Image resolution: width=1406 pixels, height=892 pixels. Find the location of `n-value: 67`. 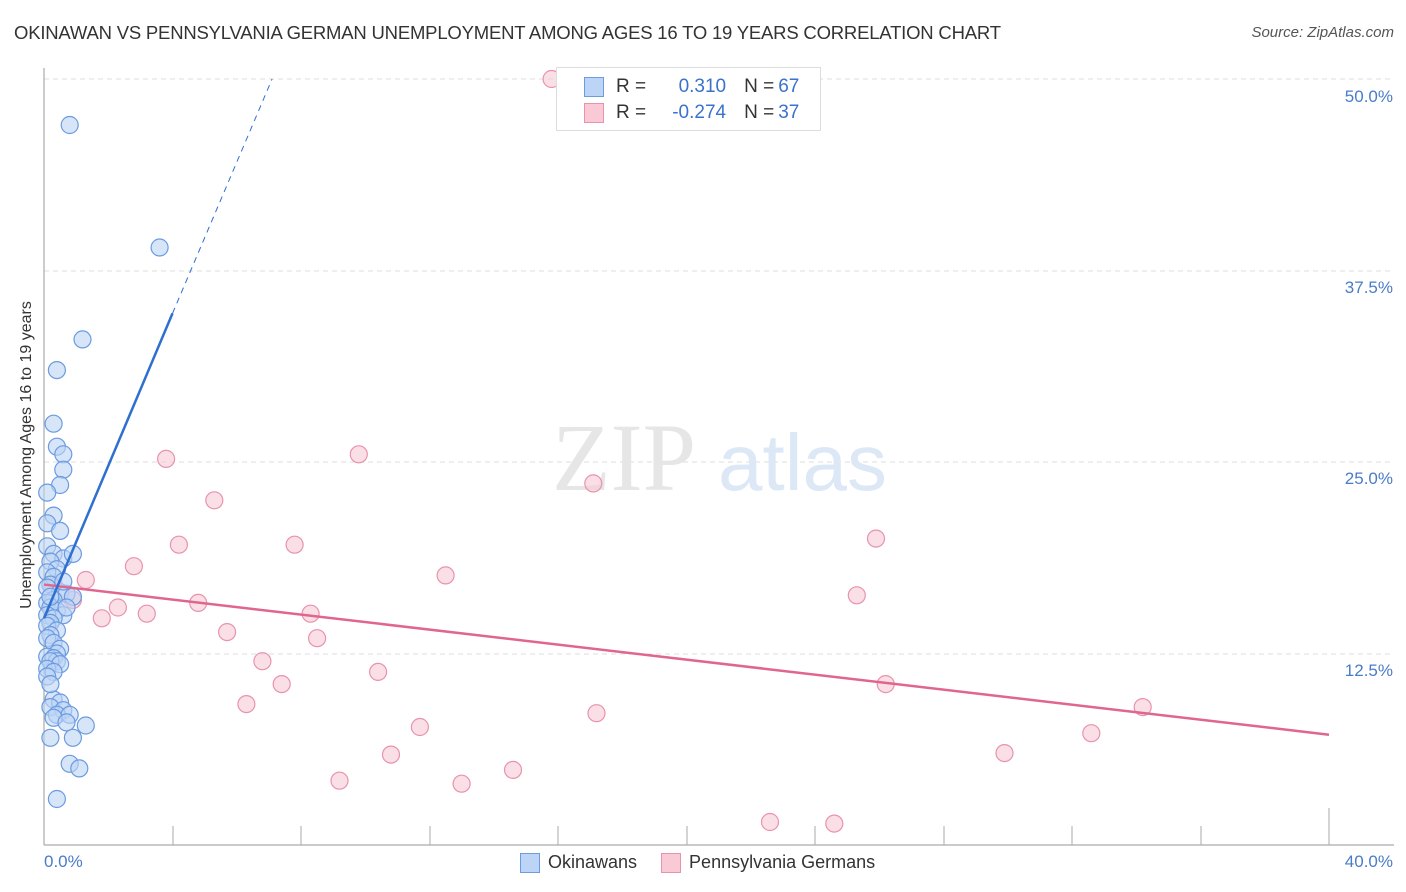

n-value: 67 is located at coordinates (789, 86).